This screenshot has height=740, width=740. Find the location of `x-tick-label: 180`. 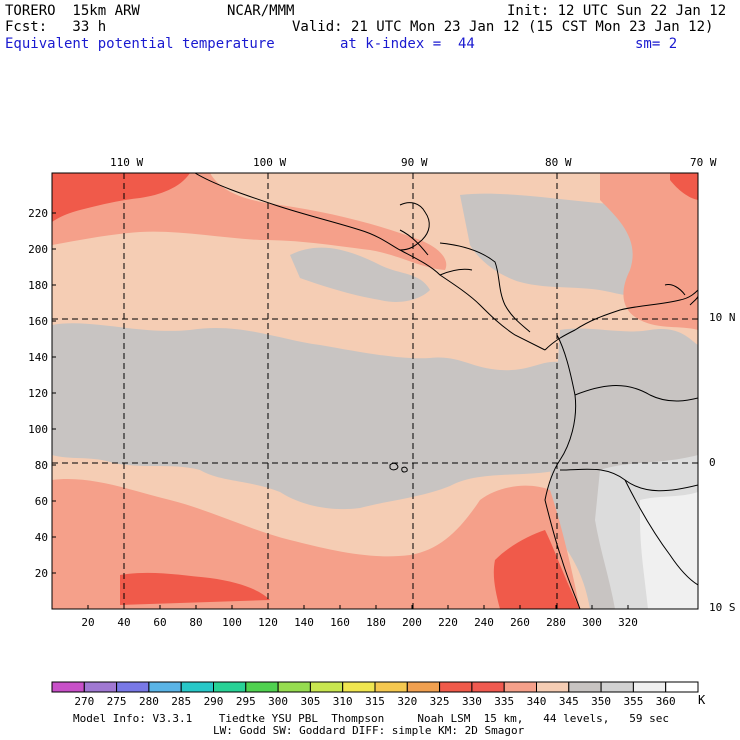

x-tick-label: 180 is located at coordinates (376, 622).